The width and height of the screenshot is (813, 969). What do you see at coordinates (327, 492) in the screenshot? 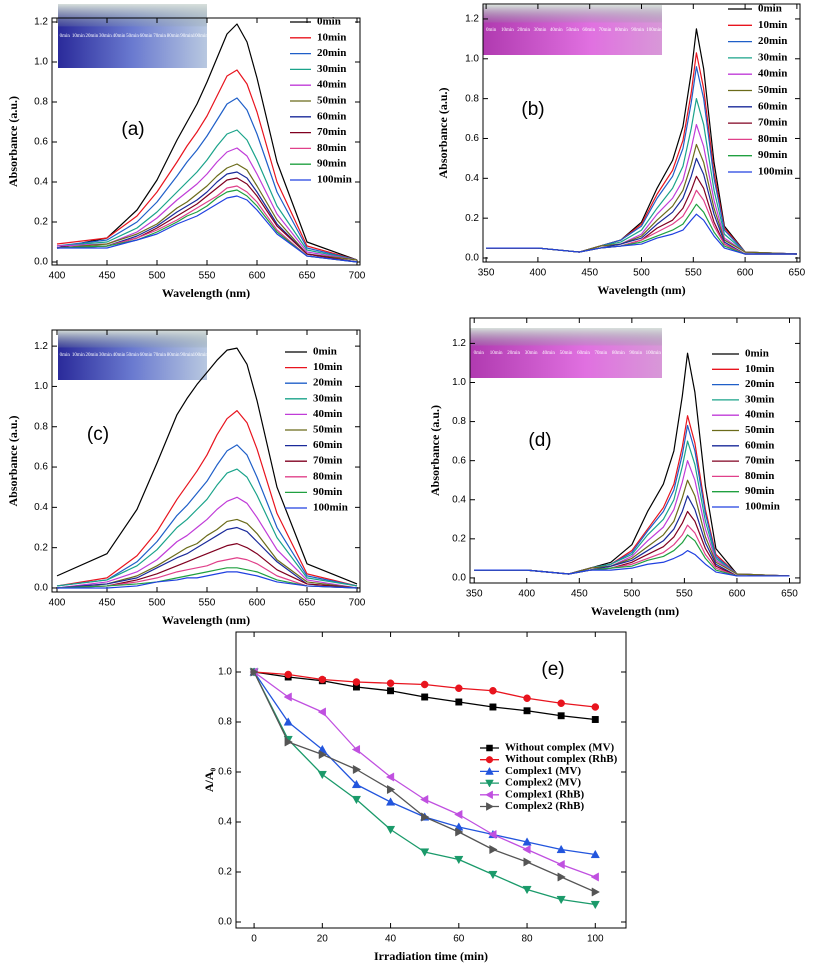
I see `legend-label: 90min` at bounding box center [327, 492].